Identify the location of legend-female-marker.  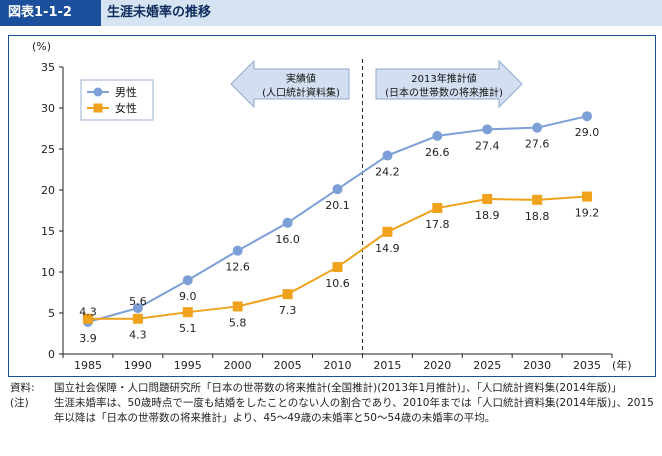
(98, 108).